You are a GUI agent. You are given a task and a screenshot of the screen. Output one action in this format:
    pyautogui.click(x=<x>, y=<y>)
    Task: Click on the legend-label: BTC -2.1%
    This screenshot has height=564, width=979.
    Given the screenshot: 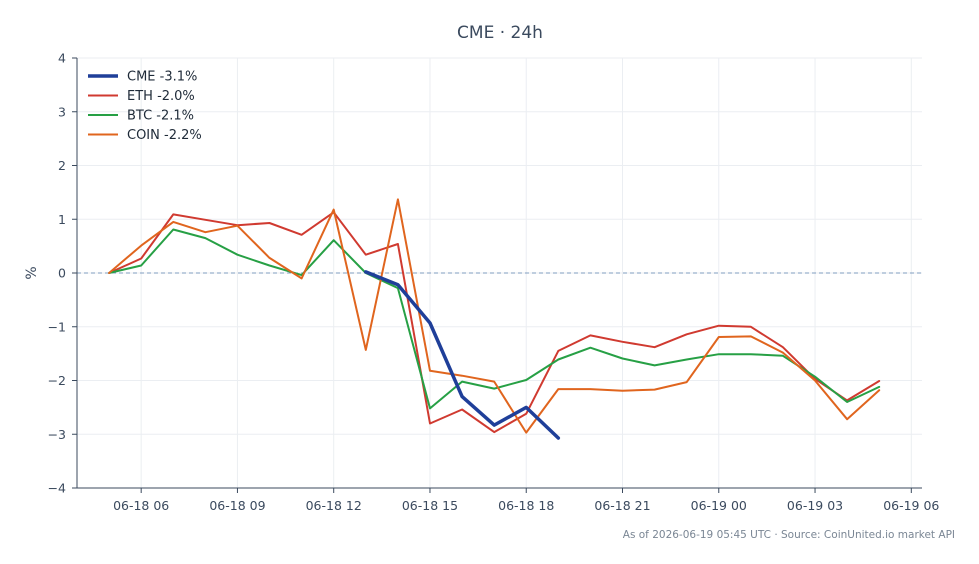 What is the action you would take?
    pyautogui.click(x=160, y=116)
    